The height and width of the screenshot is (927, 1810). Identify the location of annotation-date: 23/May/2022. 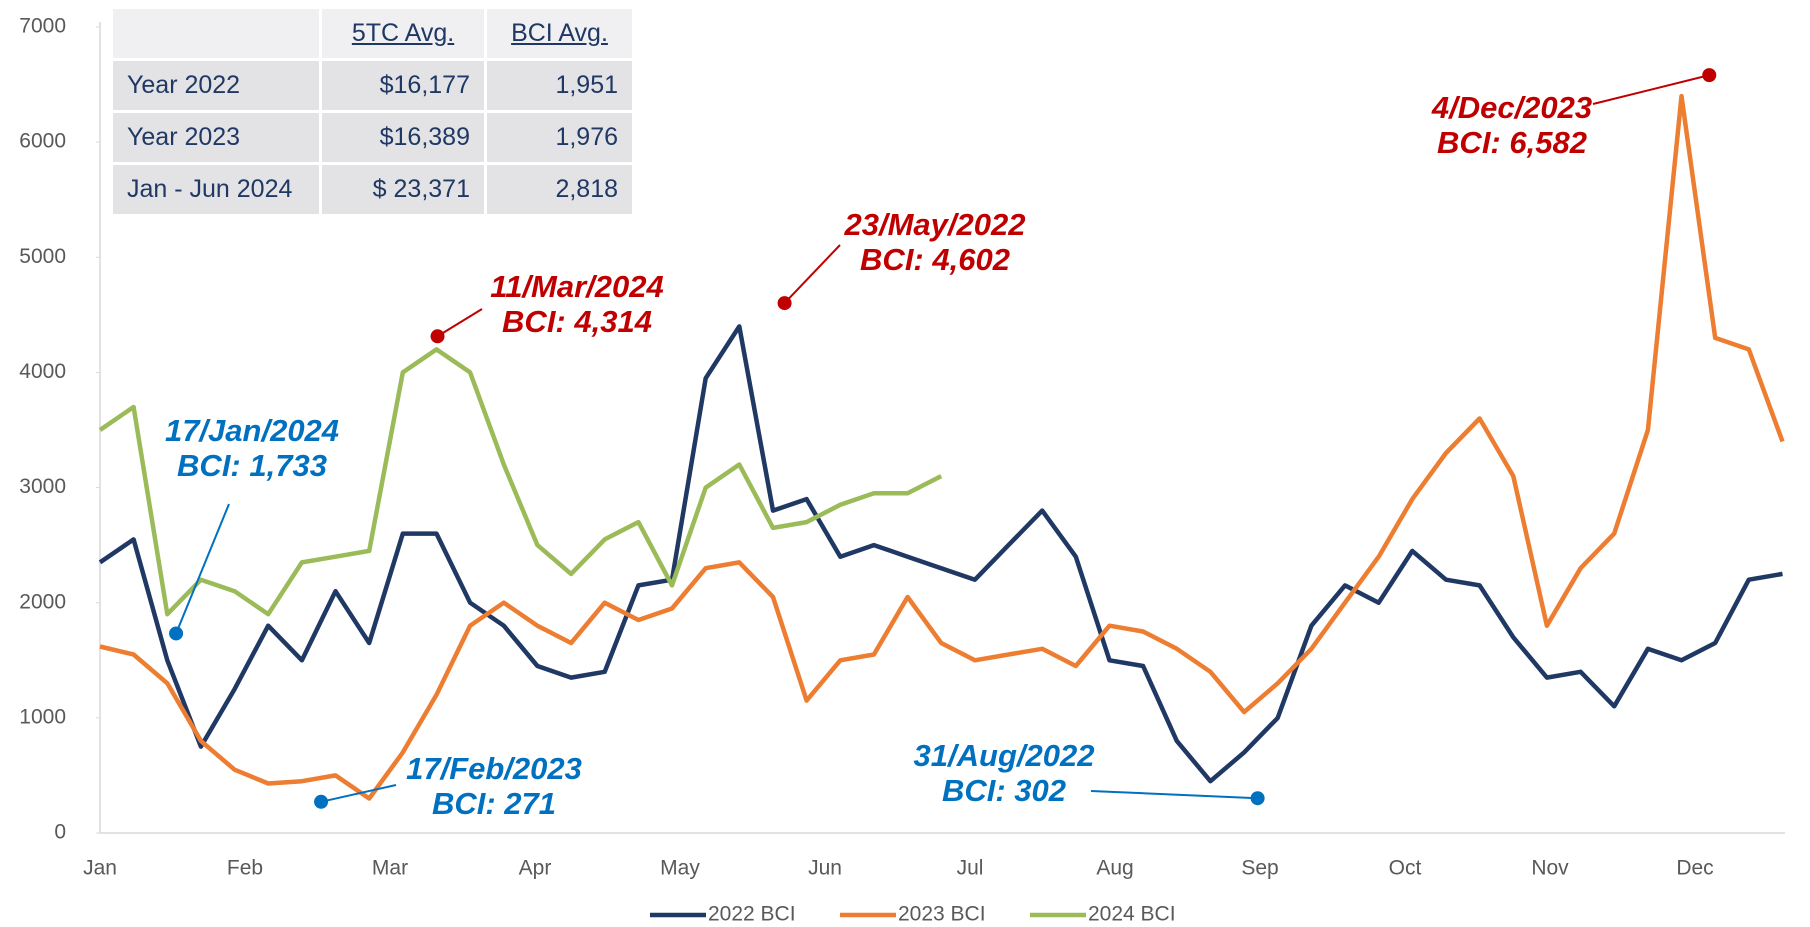
(935, 224).